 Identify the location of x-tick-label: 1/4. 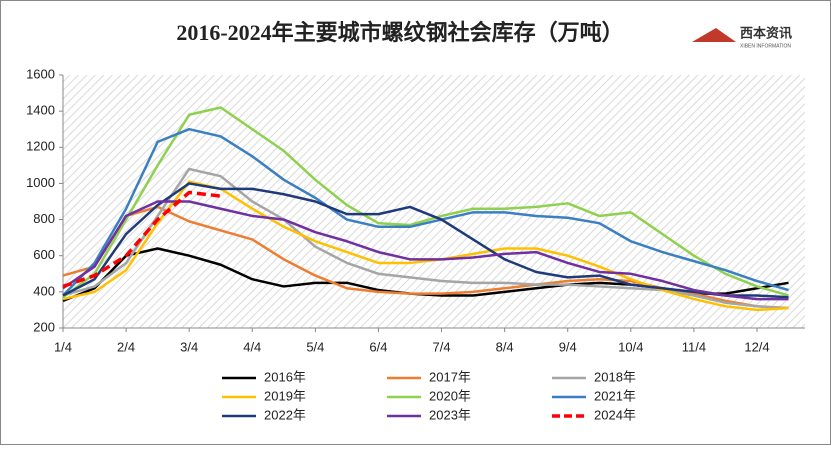
(63, 346).